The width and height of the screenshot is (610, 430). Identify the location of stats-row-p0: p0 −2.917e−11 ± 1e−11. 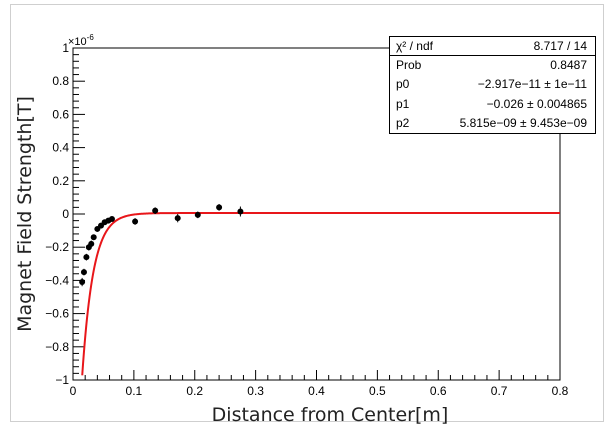
(492, 84).